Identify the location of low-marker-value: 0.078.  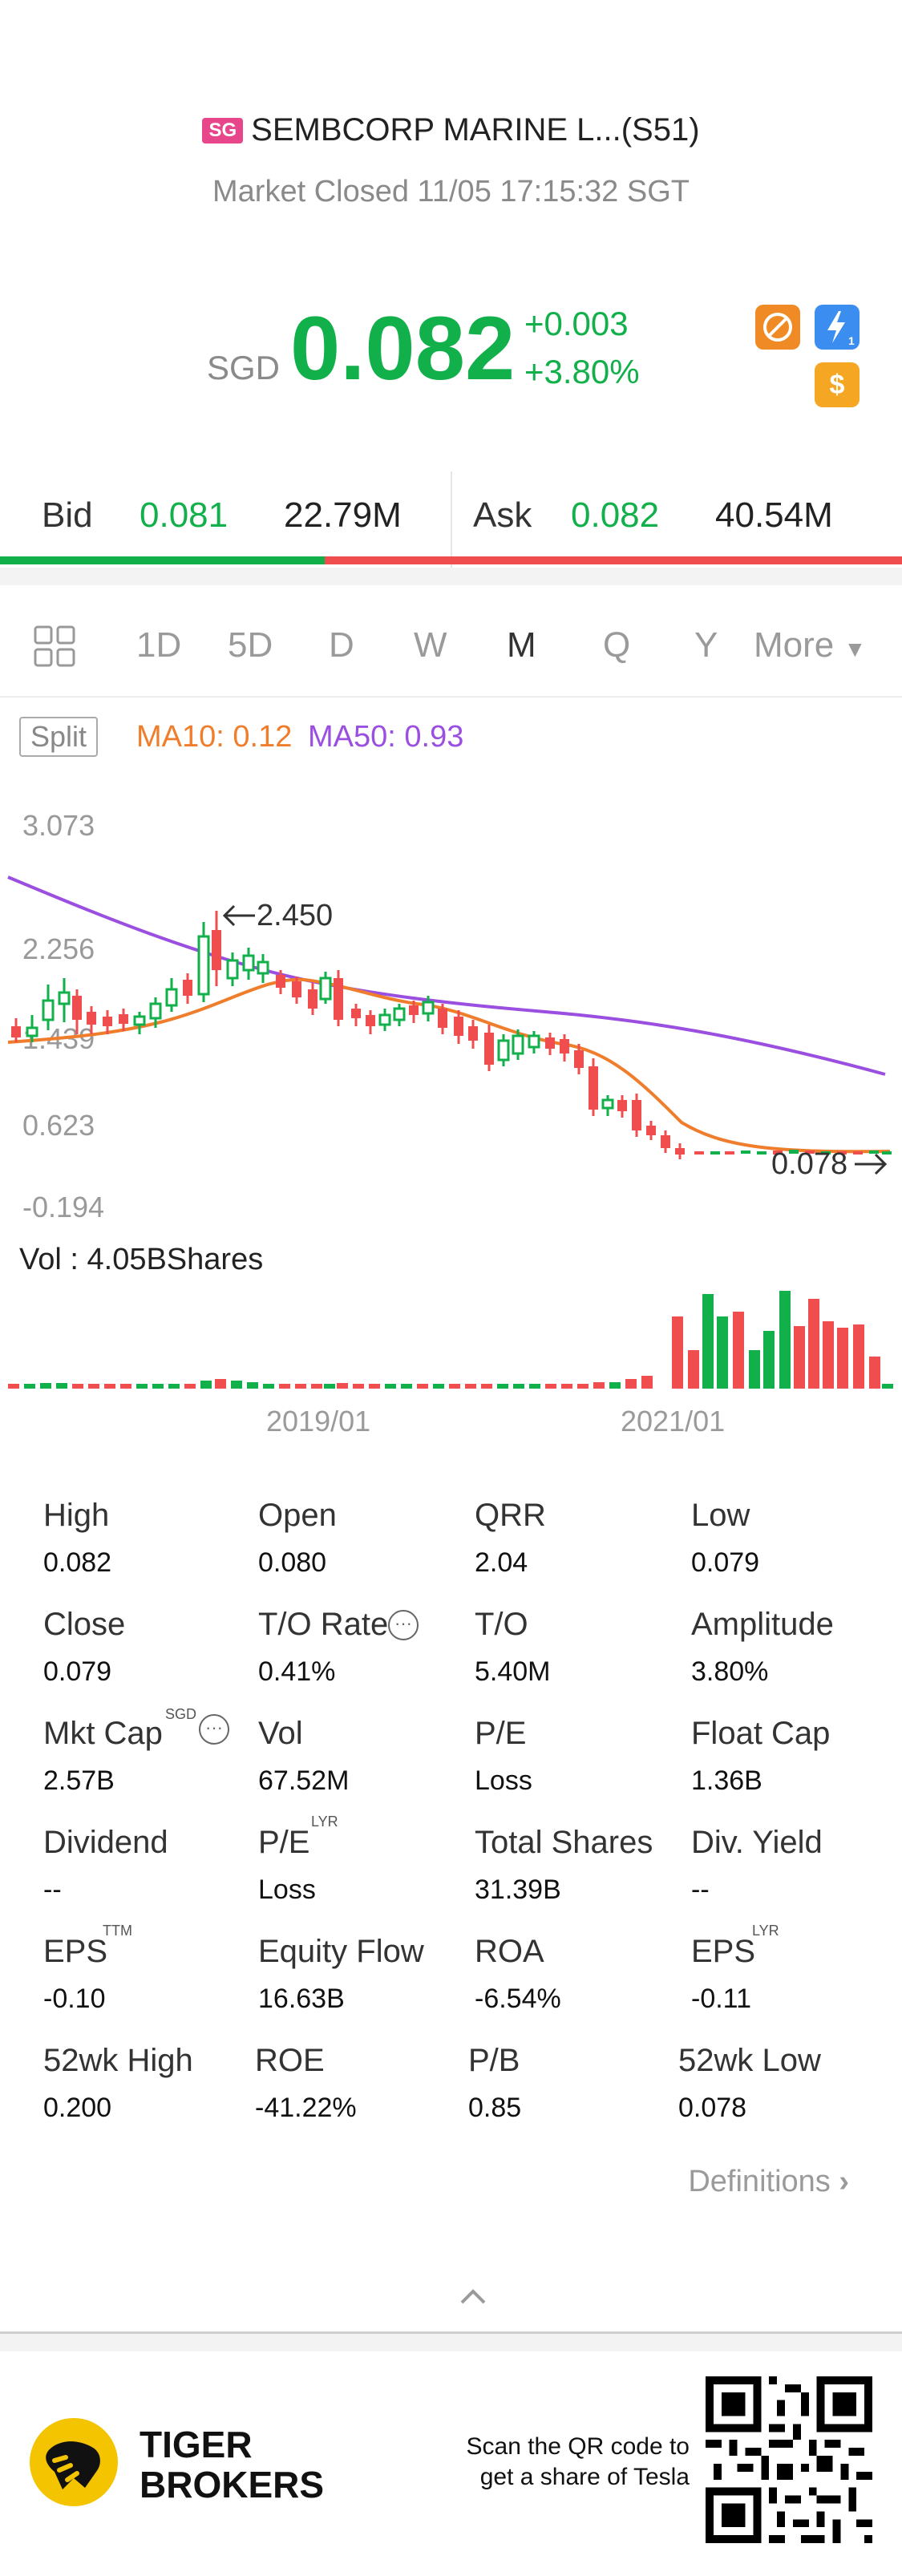
(809, 1164).